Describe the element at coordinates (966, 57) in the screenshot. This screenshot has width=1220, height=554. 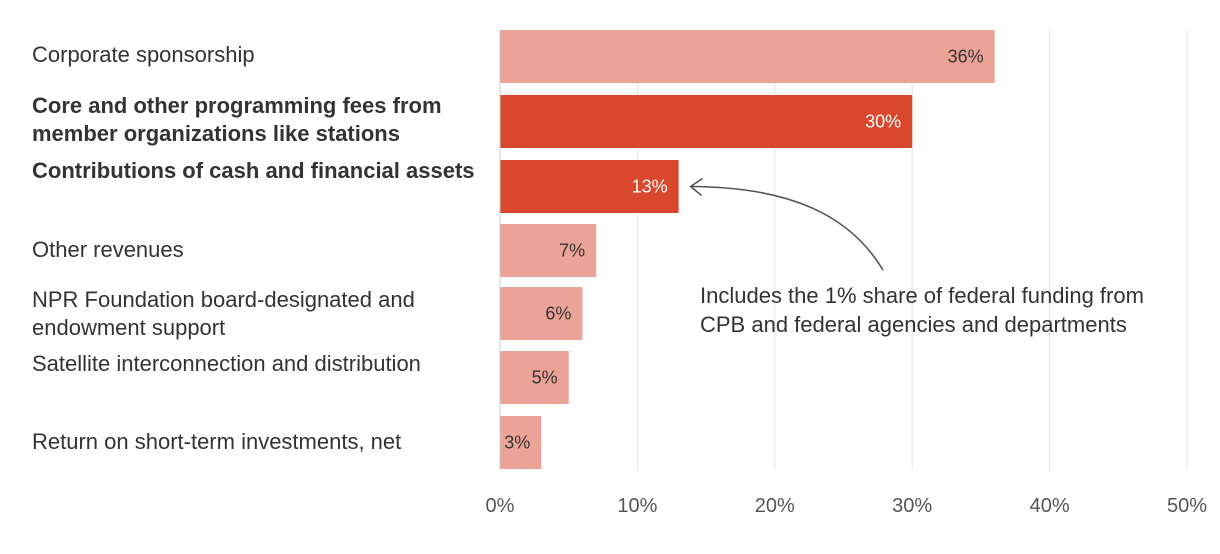
I see `data-label: 36%` at that location.